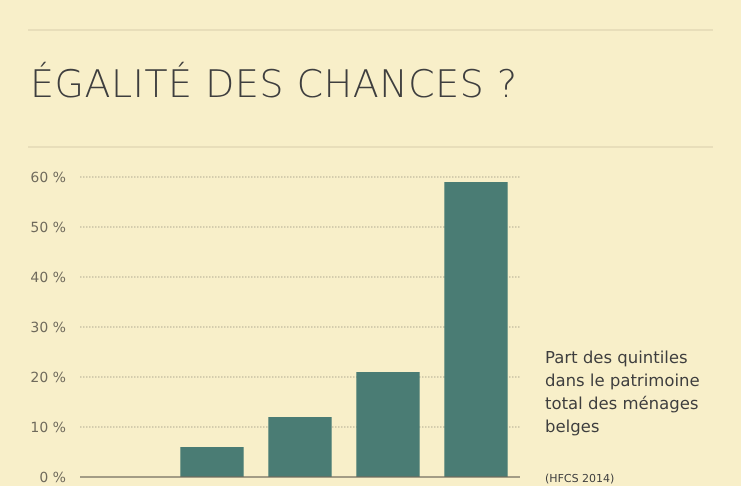 The height and width of the screenshot is (486, 741). What do you see at coordinates (274, 83) in the screenshot?
I see `chart-title: ÉGALITÉ DES CHANCES ?` at bounding box center [274, 83].